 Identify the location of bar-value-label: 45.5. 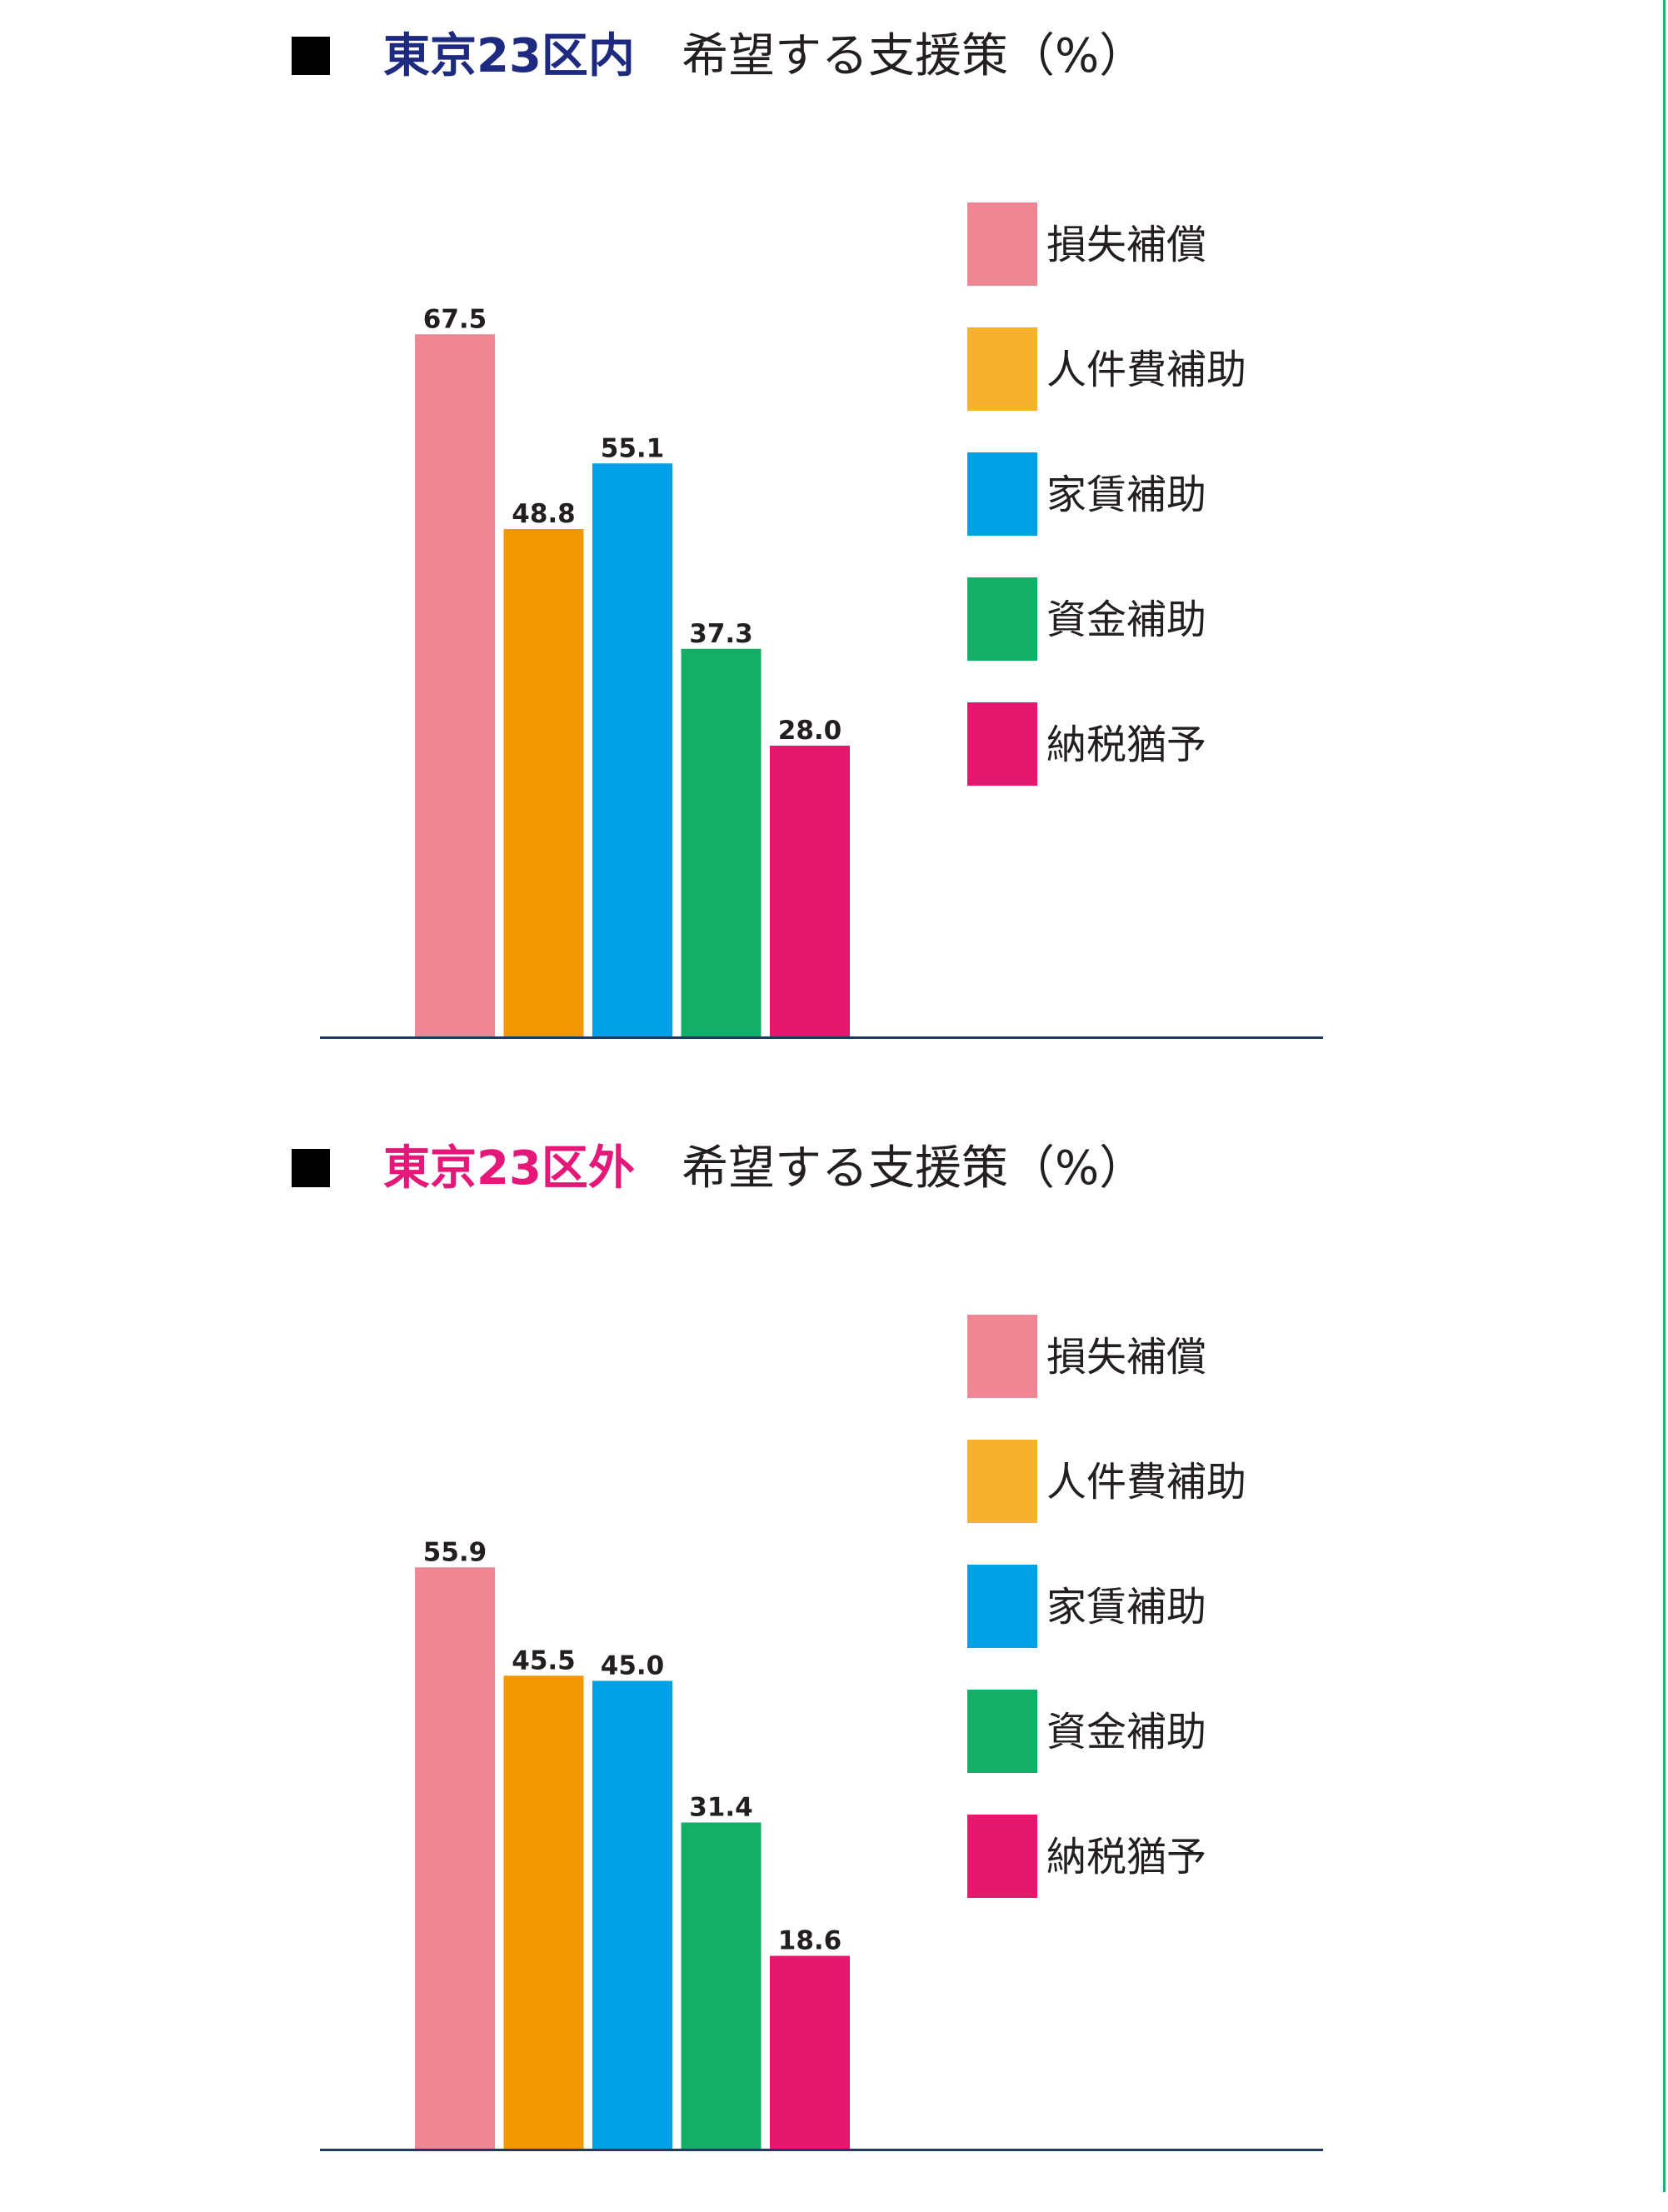
(544, 1660).